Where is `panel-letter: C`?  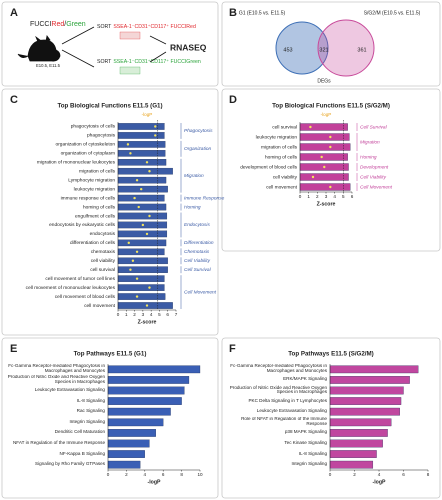
panel-letter: C is located at coordinates (14, 100).